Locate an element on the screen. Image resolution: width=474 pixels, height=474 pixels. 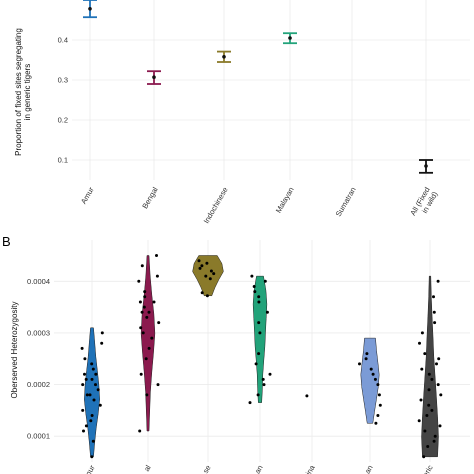
y-tick-label: 0.0003 is located at coordinates (38, 332).